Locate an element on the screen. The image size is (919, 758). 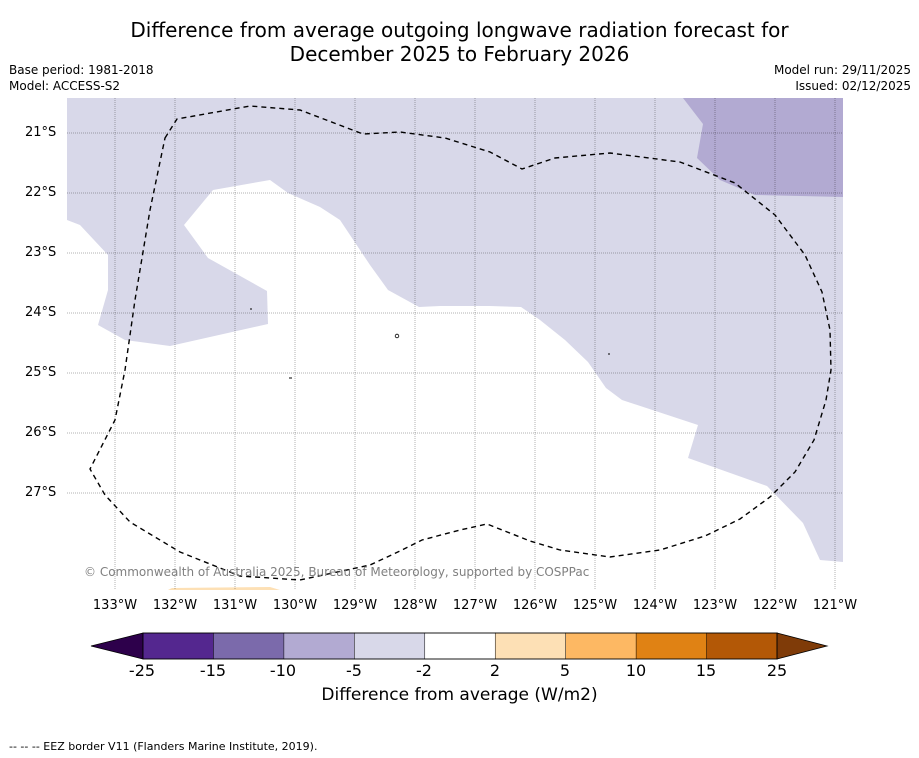
colorbar-over-triangle is located at coordinates (802, 646).